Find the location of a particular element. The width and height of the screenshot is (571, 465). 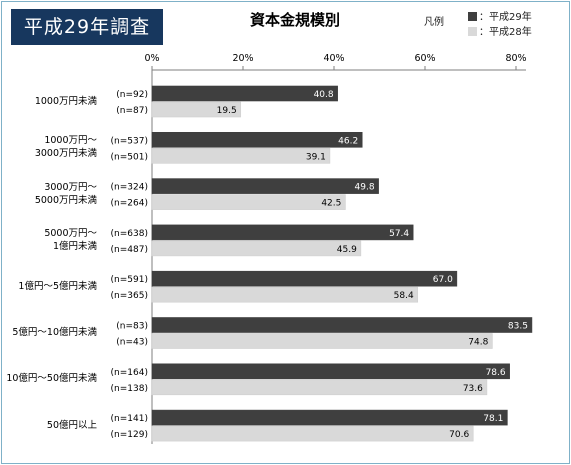

n-label: (n=537) is located at coordinates (129, 141).